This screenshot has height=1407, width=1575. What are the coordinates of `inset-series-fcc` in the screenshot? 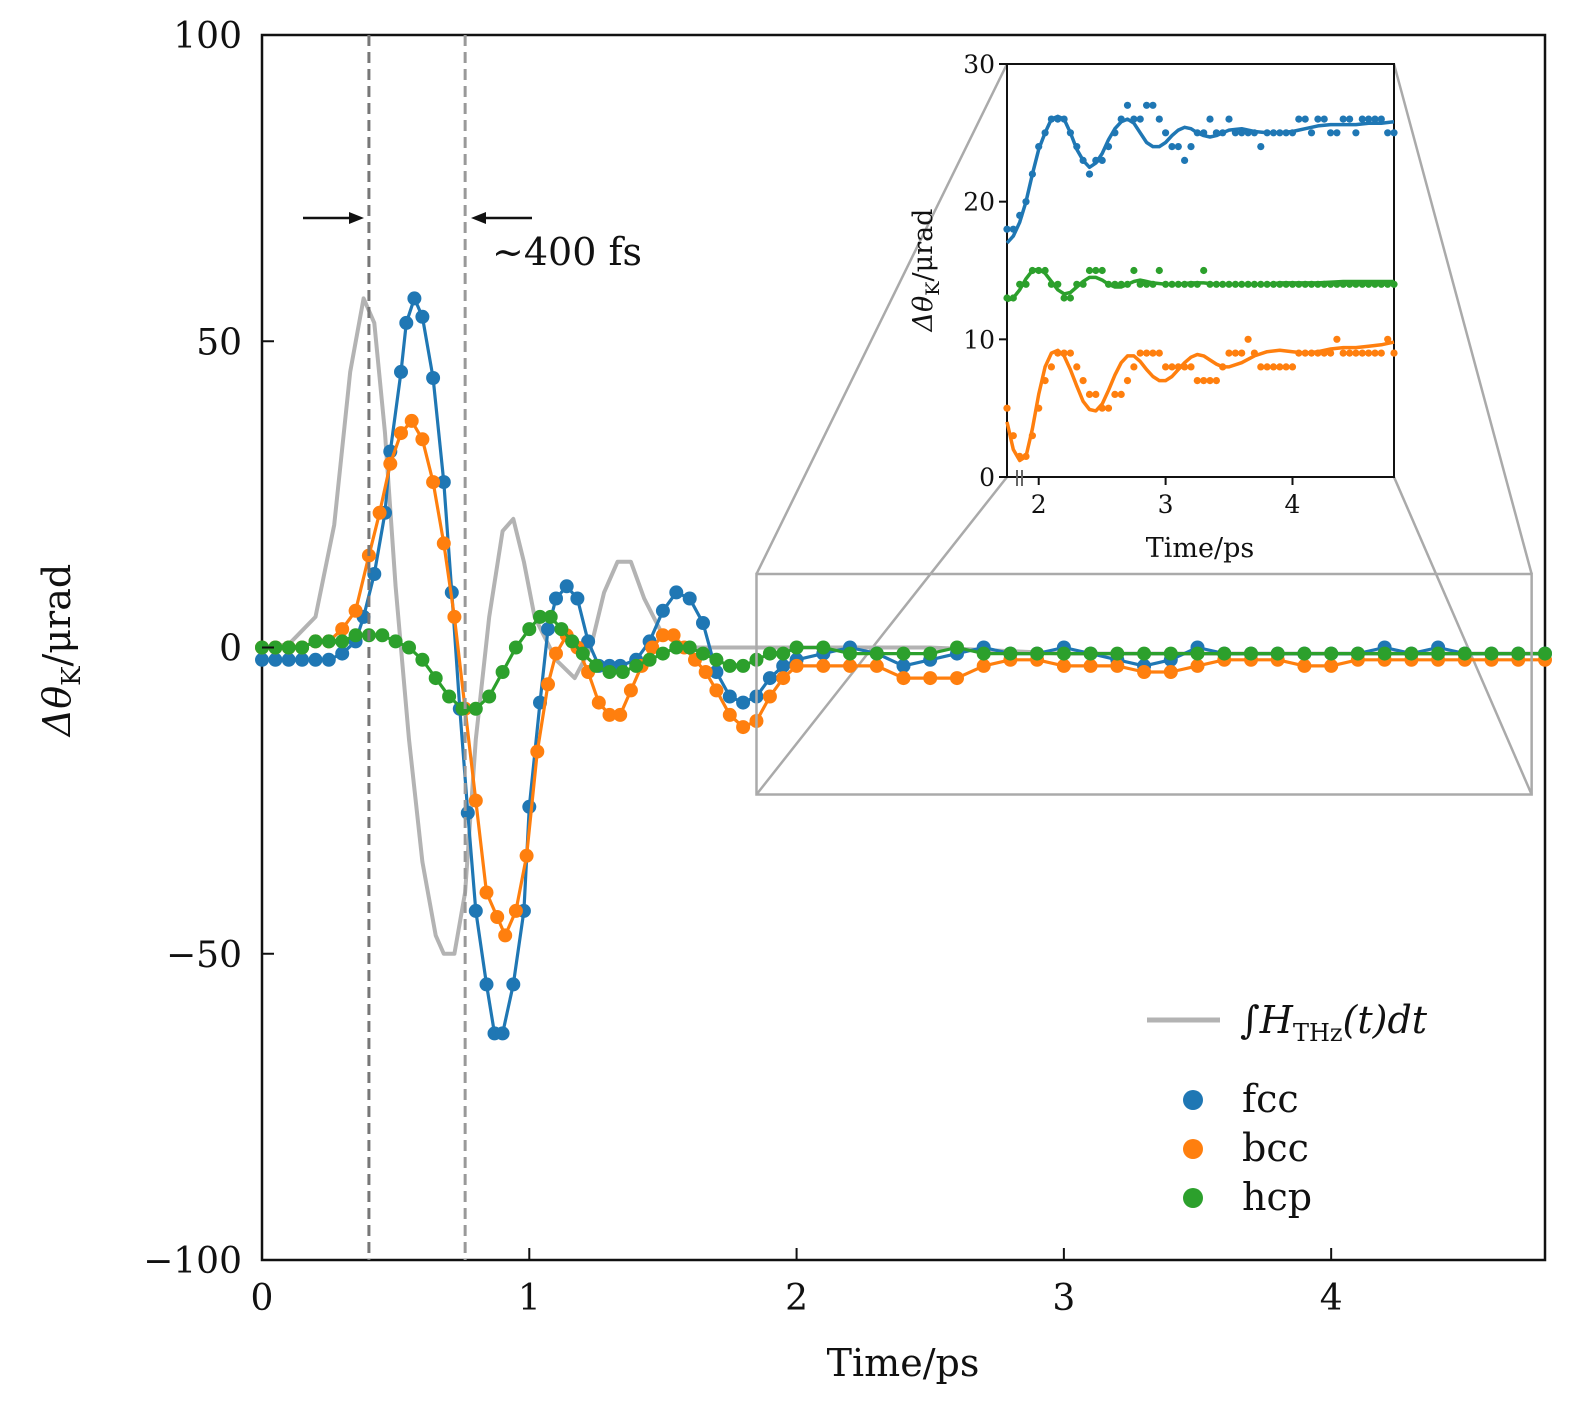 It's located at (1200, 173).